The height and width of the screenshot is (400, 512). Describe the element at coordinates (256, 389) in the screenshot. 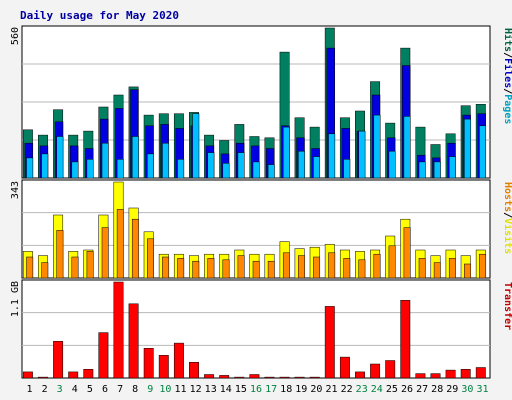

I see `day-label: 16` at that location.